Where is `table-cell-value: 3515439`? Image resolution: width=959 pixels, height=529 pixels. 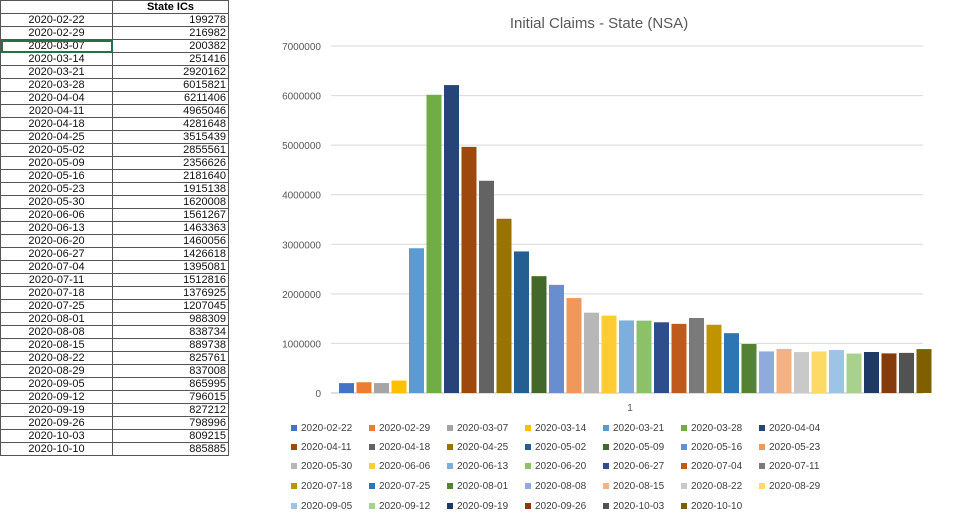 table-cell-value: 3515439 is located at coordinates (170, 137).